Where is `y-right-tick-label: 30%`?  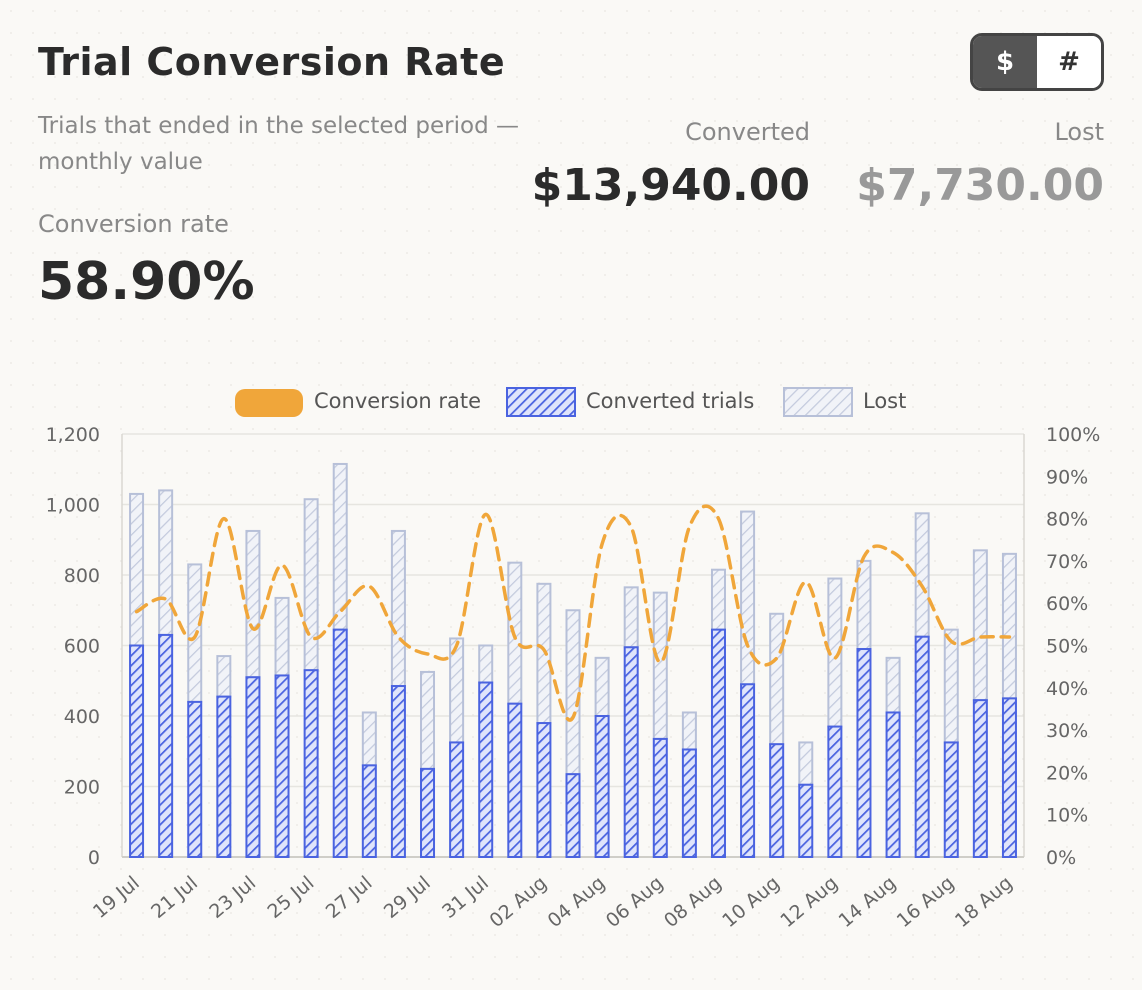
y-right-tick-label: 30% is located at coordinates (1067, 731).